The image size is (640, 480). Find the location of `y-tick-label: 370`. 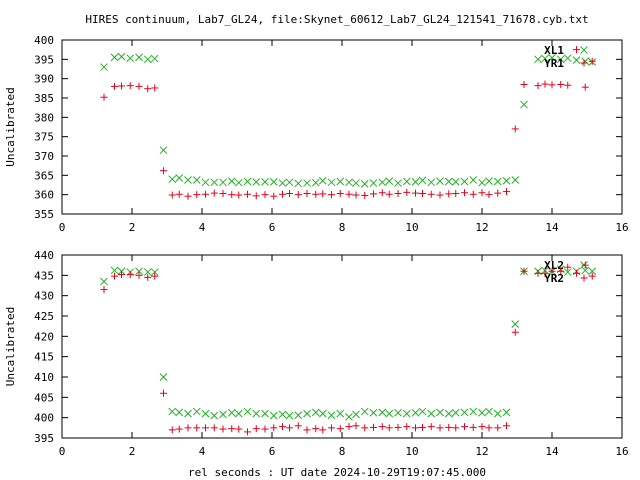

y-tick-label: 370 is located at coordinates (44, 156).